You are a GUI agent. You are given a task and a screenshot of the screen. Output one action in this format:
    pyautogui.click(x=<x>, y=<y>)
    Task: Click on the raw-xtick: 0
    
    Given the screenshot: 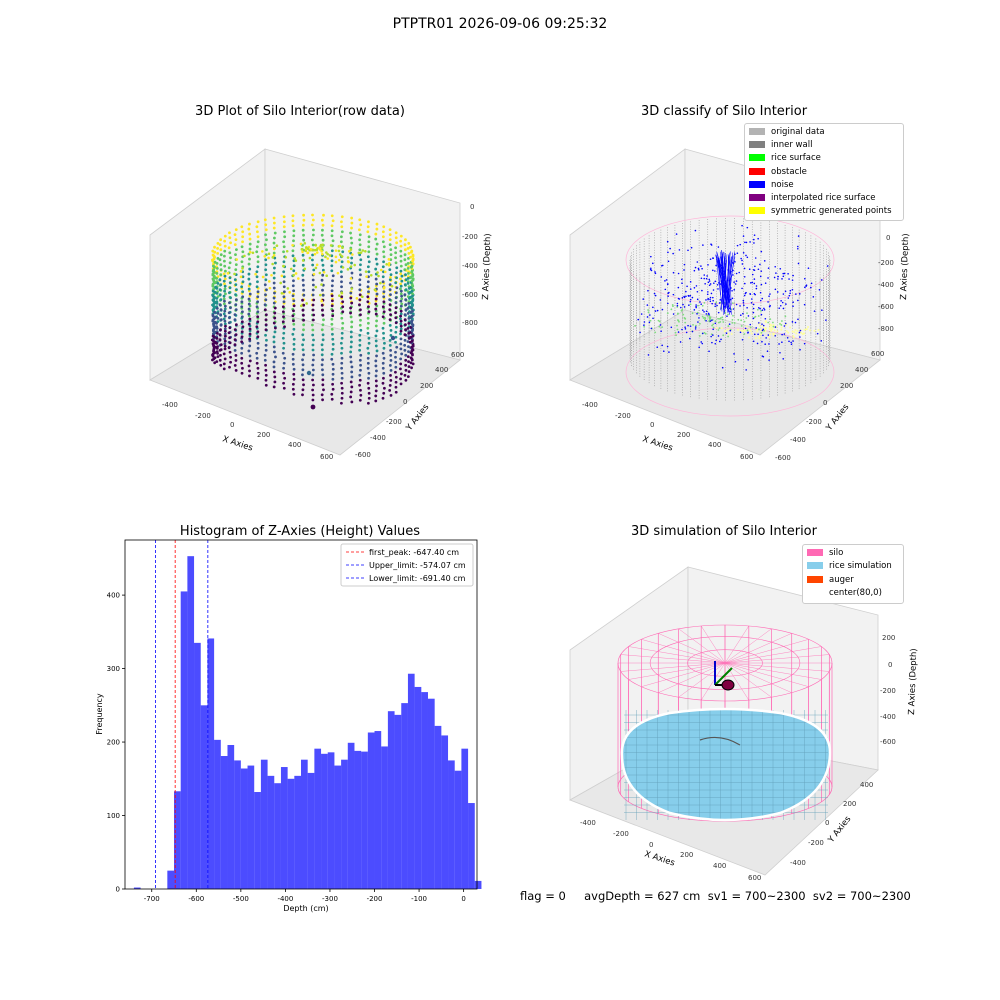 What is the action you would take?
    pyautogui.click(x=232, y=425)
    